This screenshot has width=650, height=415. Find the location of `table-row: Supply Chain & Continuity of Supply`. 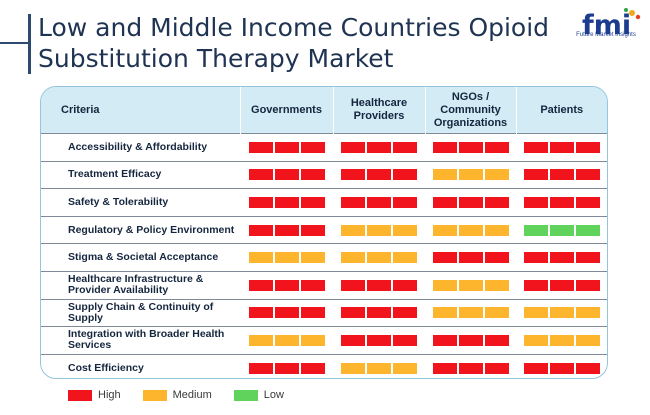

table-row: Supply Chain & Continuity of Supply is located at coordinates (324, 312).